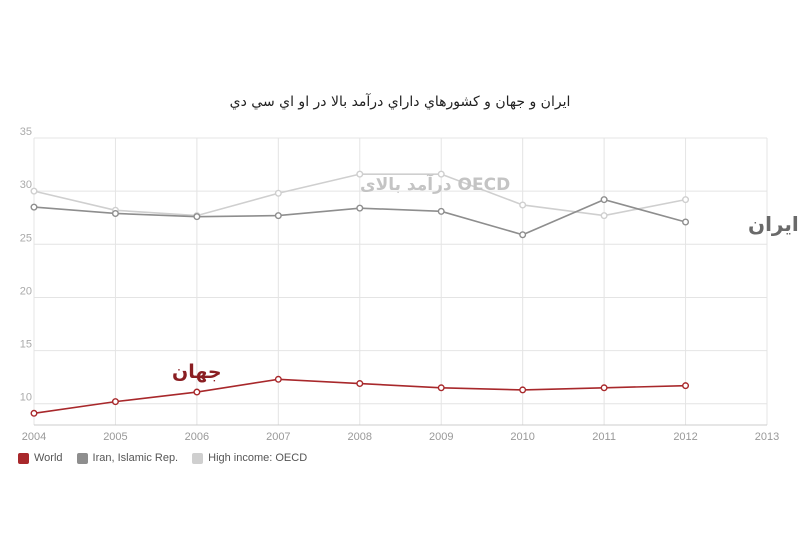 This screenshot has width=800, height=557. What do you see at coordinates (197, 437) in the screenshot?
I see `x-tick-label: 2006` at bounding box center [197, 437].